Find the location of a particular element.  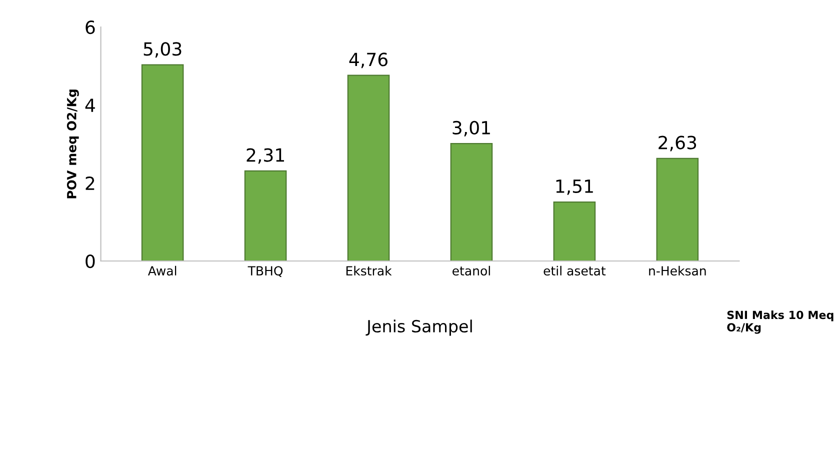

x-tick-label: etanol is located at coordinates (471, 271).